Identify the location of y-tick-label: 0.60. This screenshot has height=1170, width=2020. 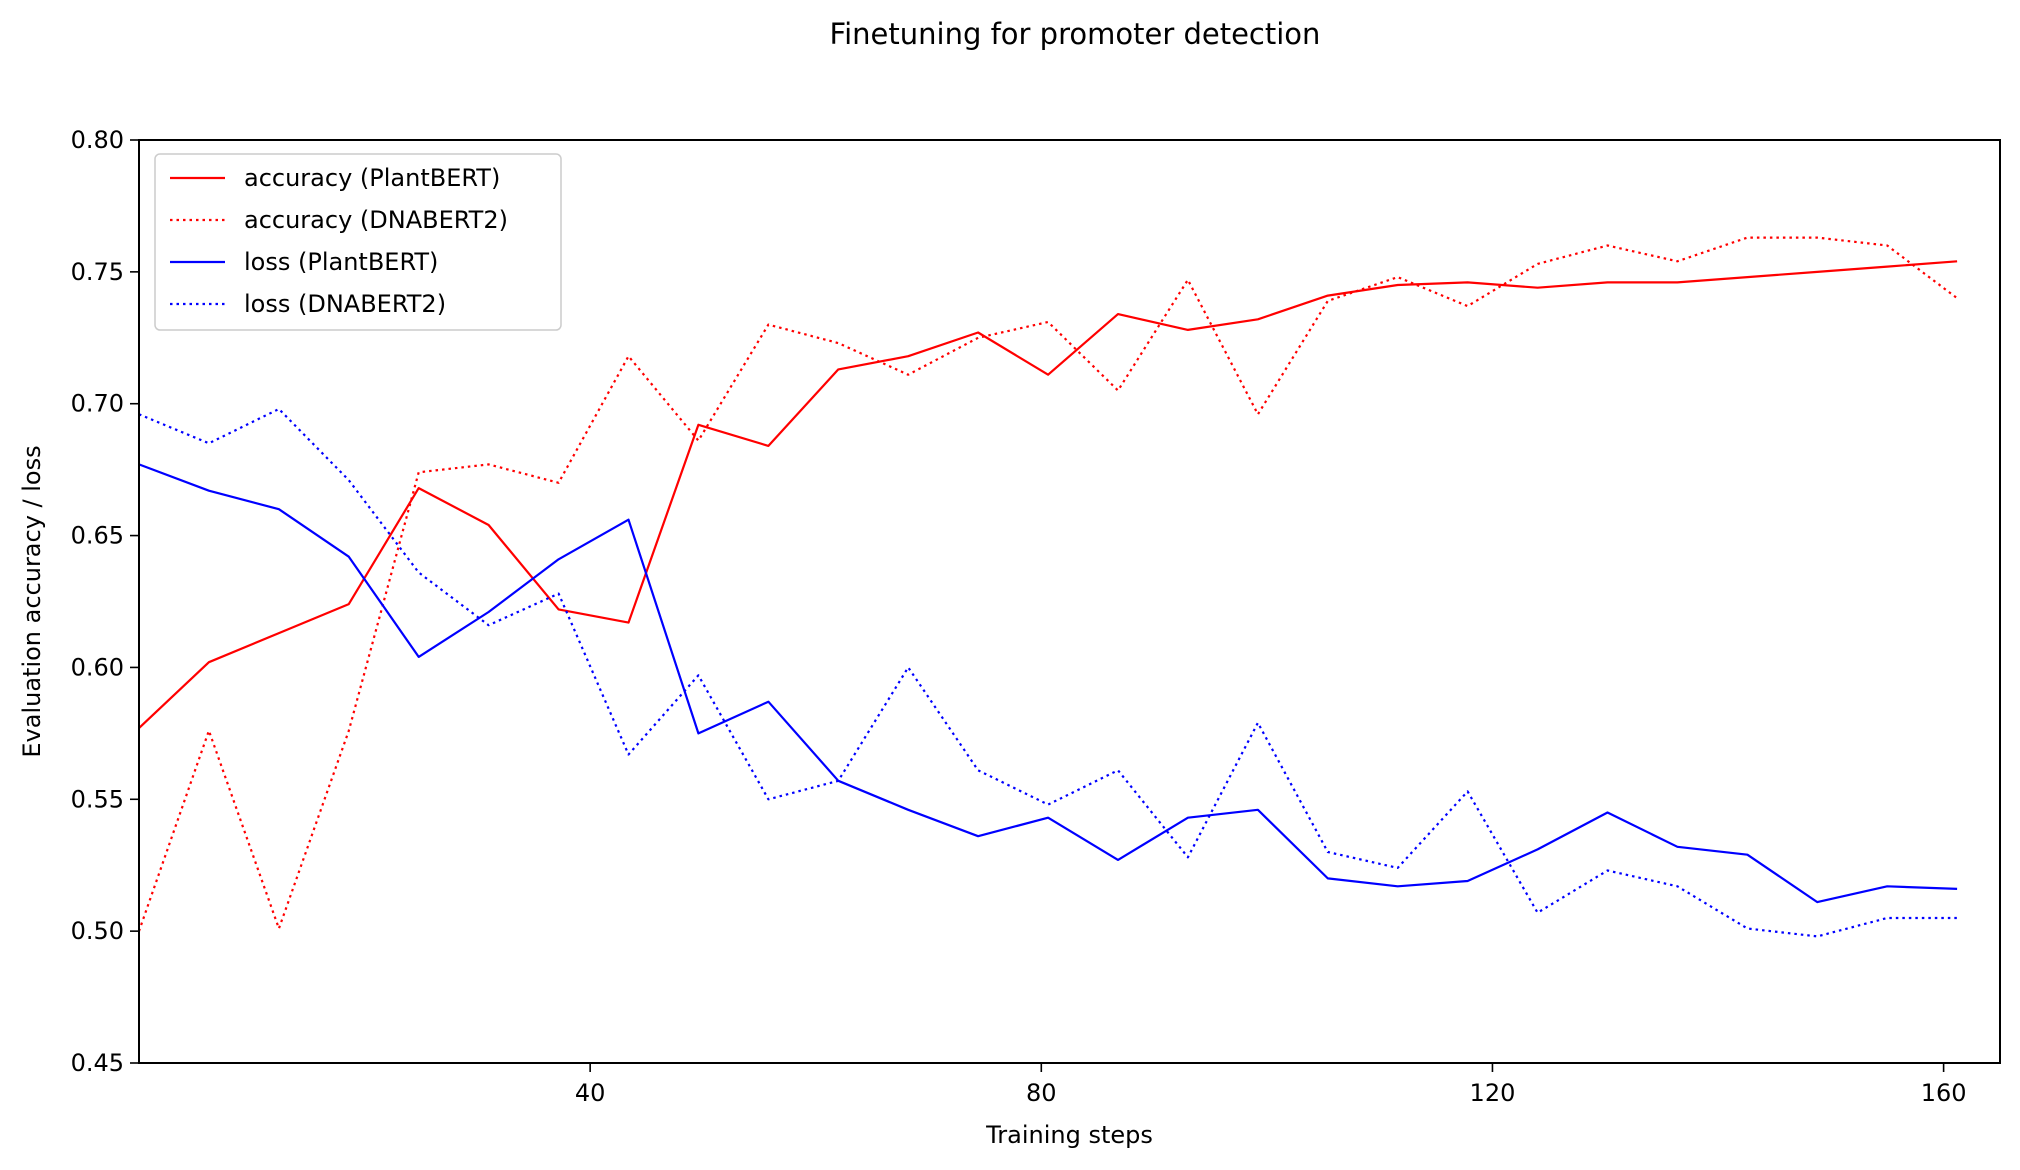
(97, 667).